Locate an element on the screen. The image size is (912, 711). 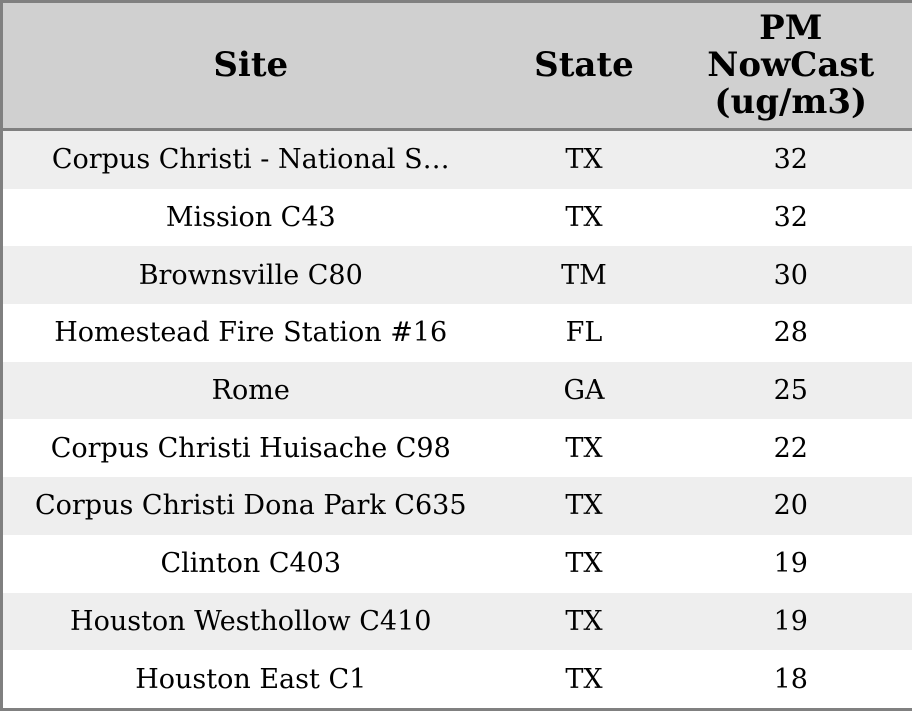
table-row: Rome GA 25 is located at coordinates (456, 390).